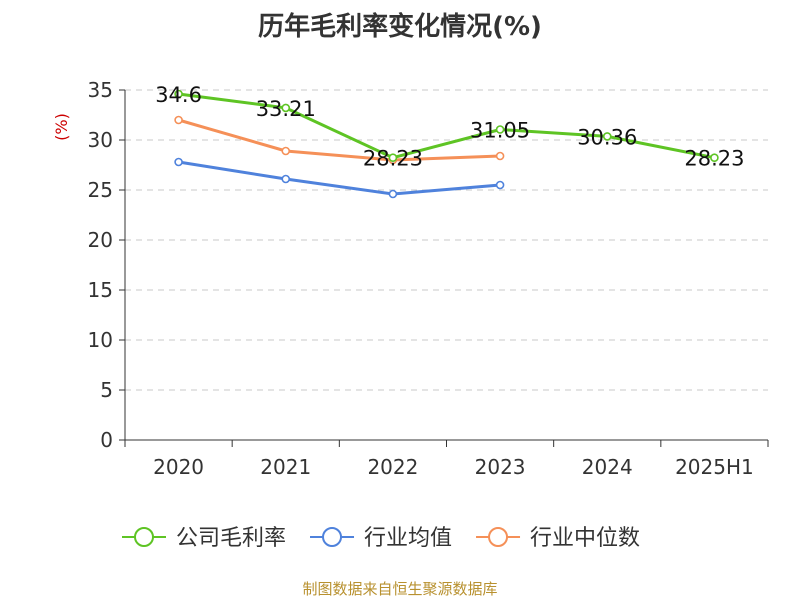  I want to click on legend-label: 公司毛利率, so click(231, 538).